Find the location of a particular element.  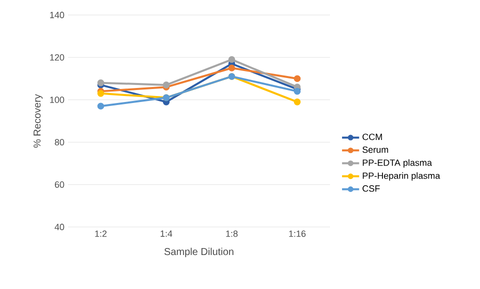

x-tick-label: 1:4 is located at coordinates (166, 233).